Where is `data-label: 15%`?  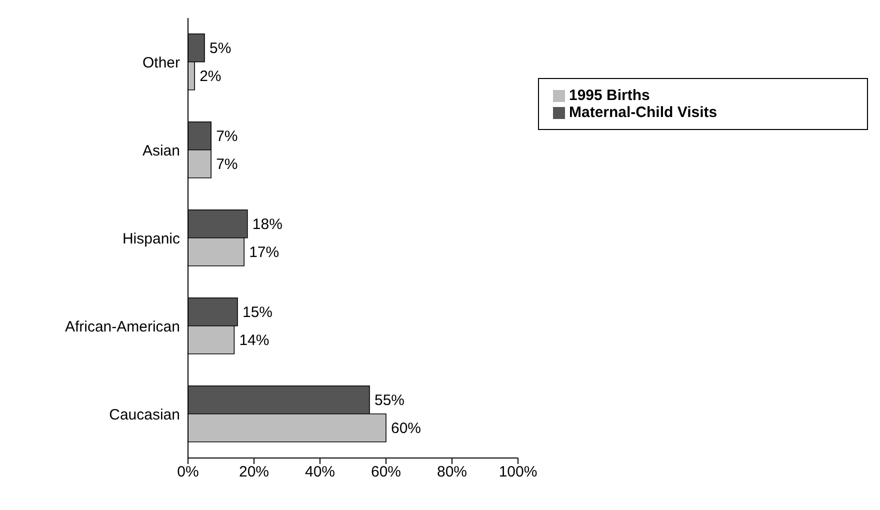 data-label: 15% is located at coordinates (257, 313).